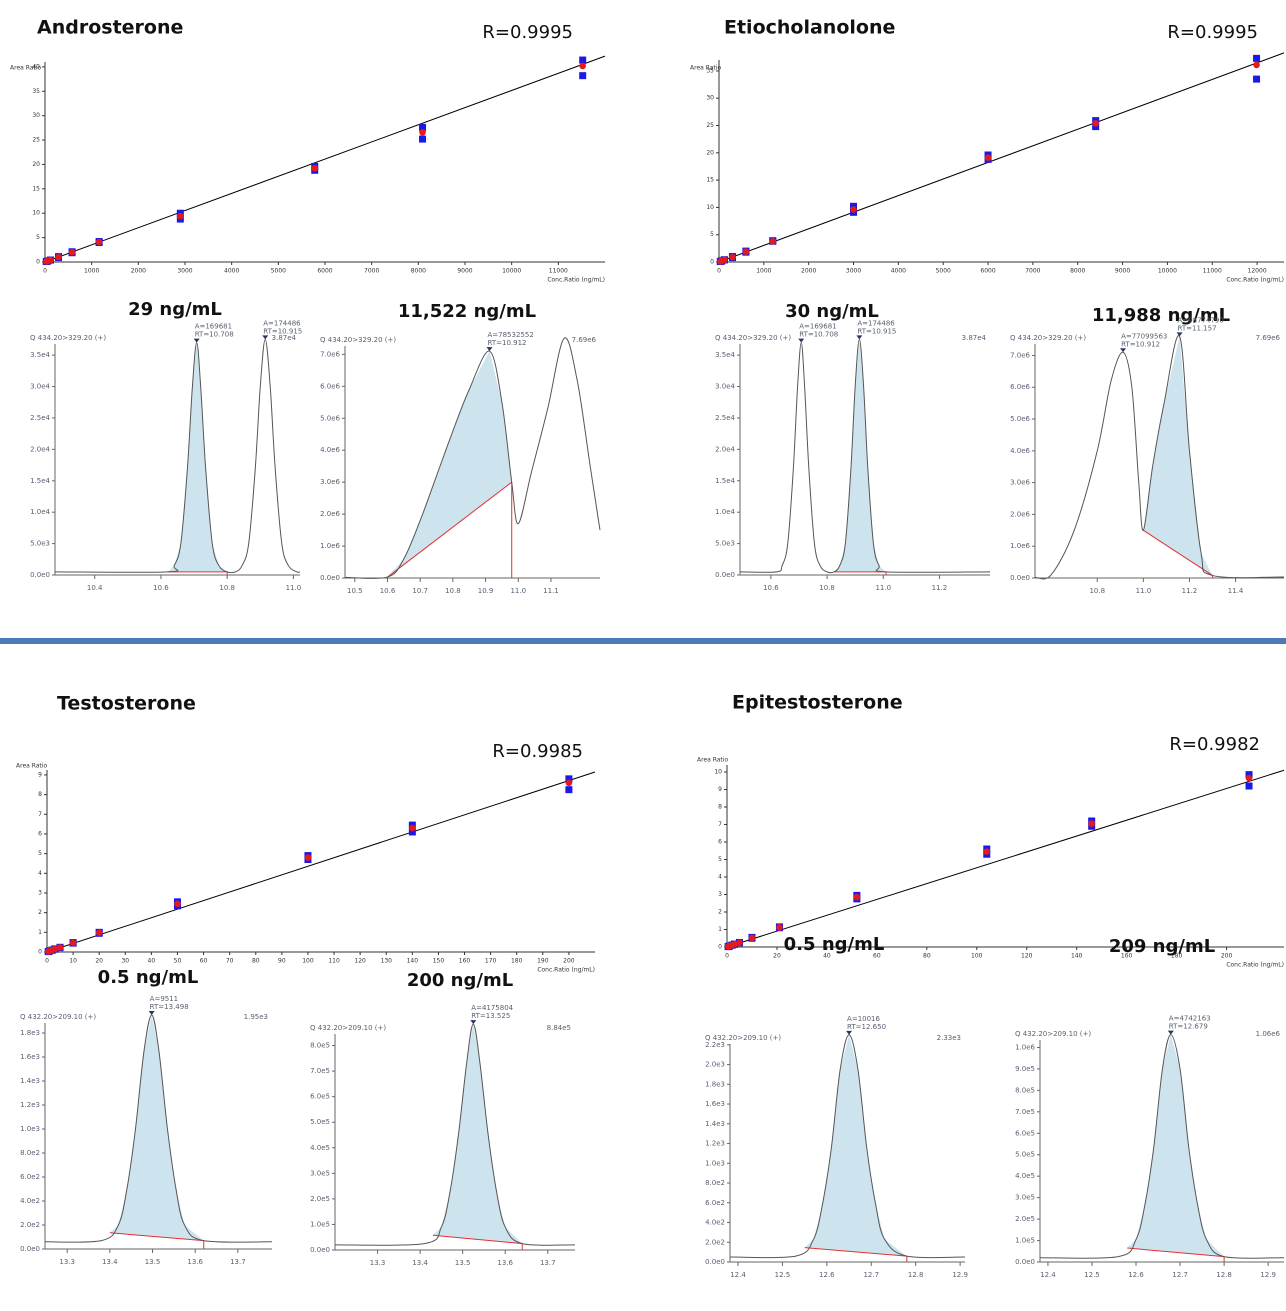 This screenshot has width=1286, height=1311. What do you see at coordinates (817, 703) in the screenshot?
I see `chart-title: Epitestosterone` at bounding box center [817, 703].